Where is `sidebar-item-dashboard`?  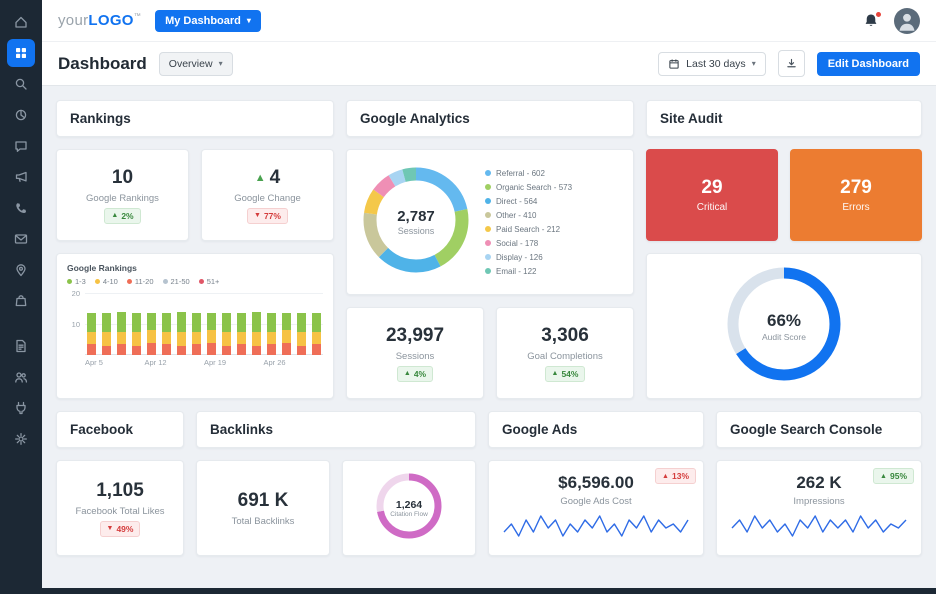
sidebar-item-dashboard is located at coordinates (21, 53).